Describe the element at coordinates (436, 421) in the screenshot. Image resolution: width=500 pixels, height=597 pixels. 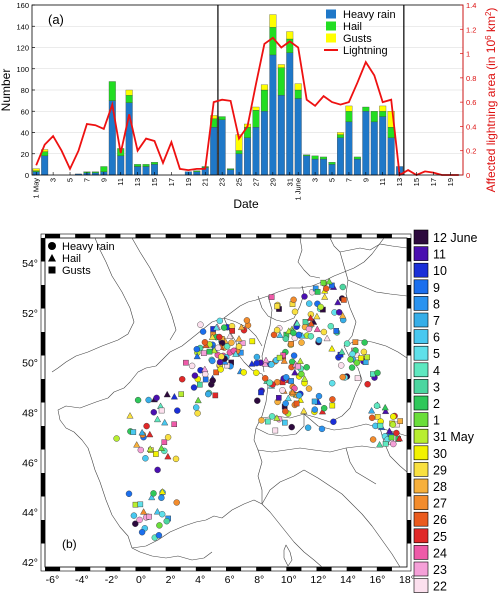
I see `date-legend-label: 1` at that location.